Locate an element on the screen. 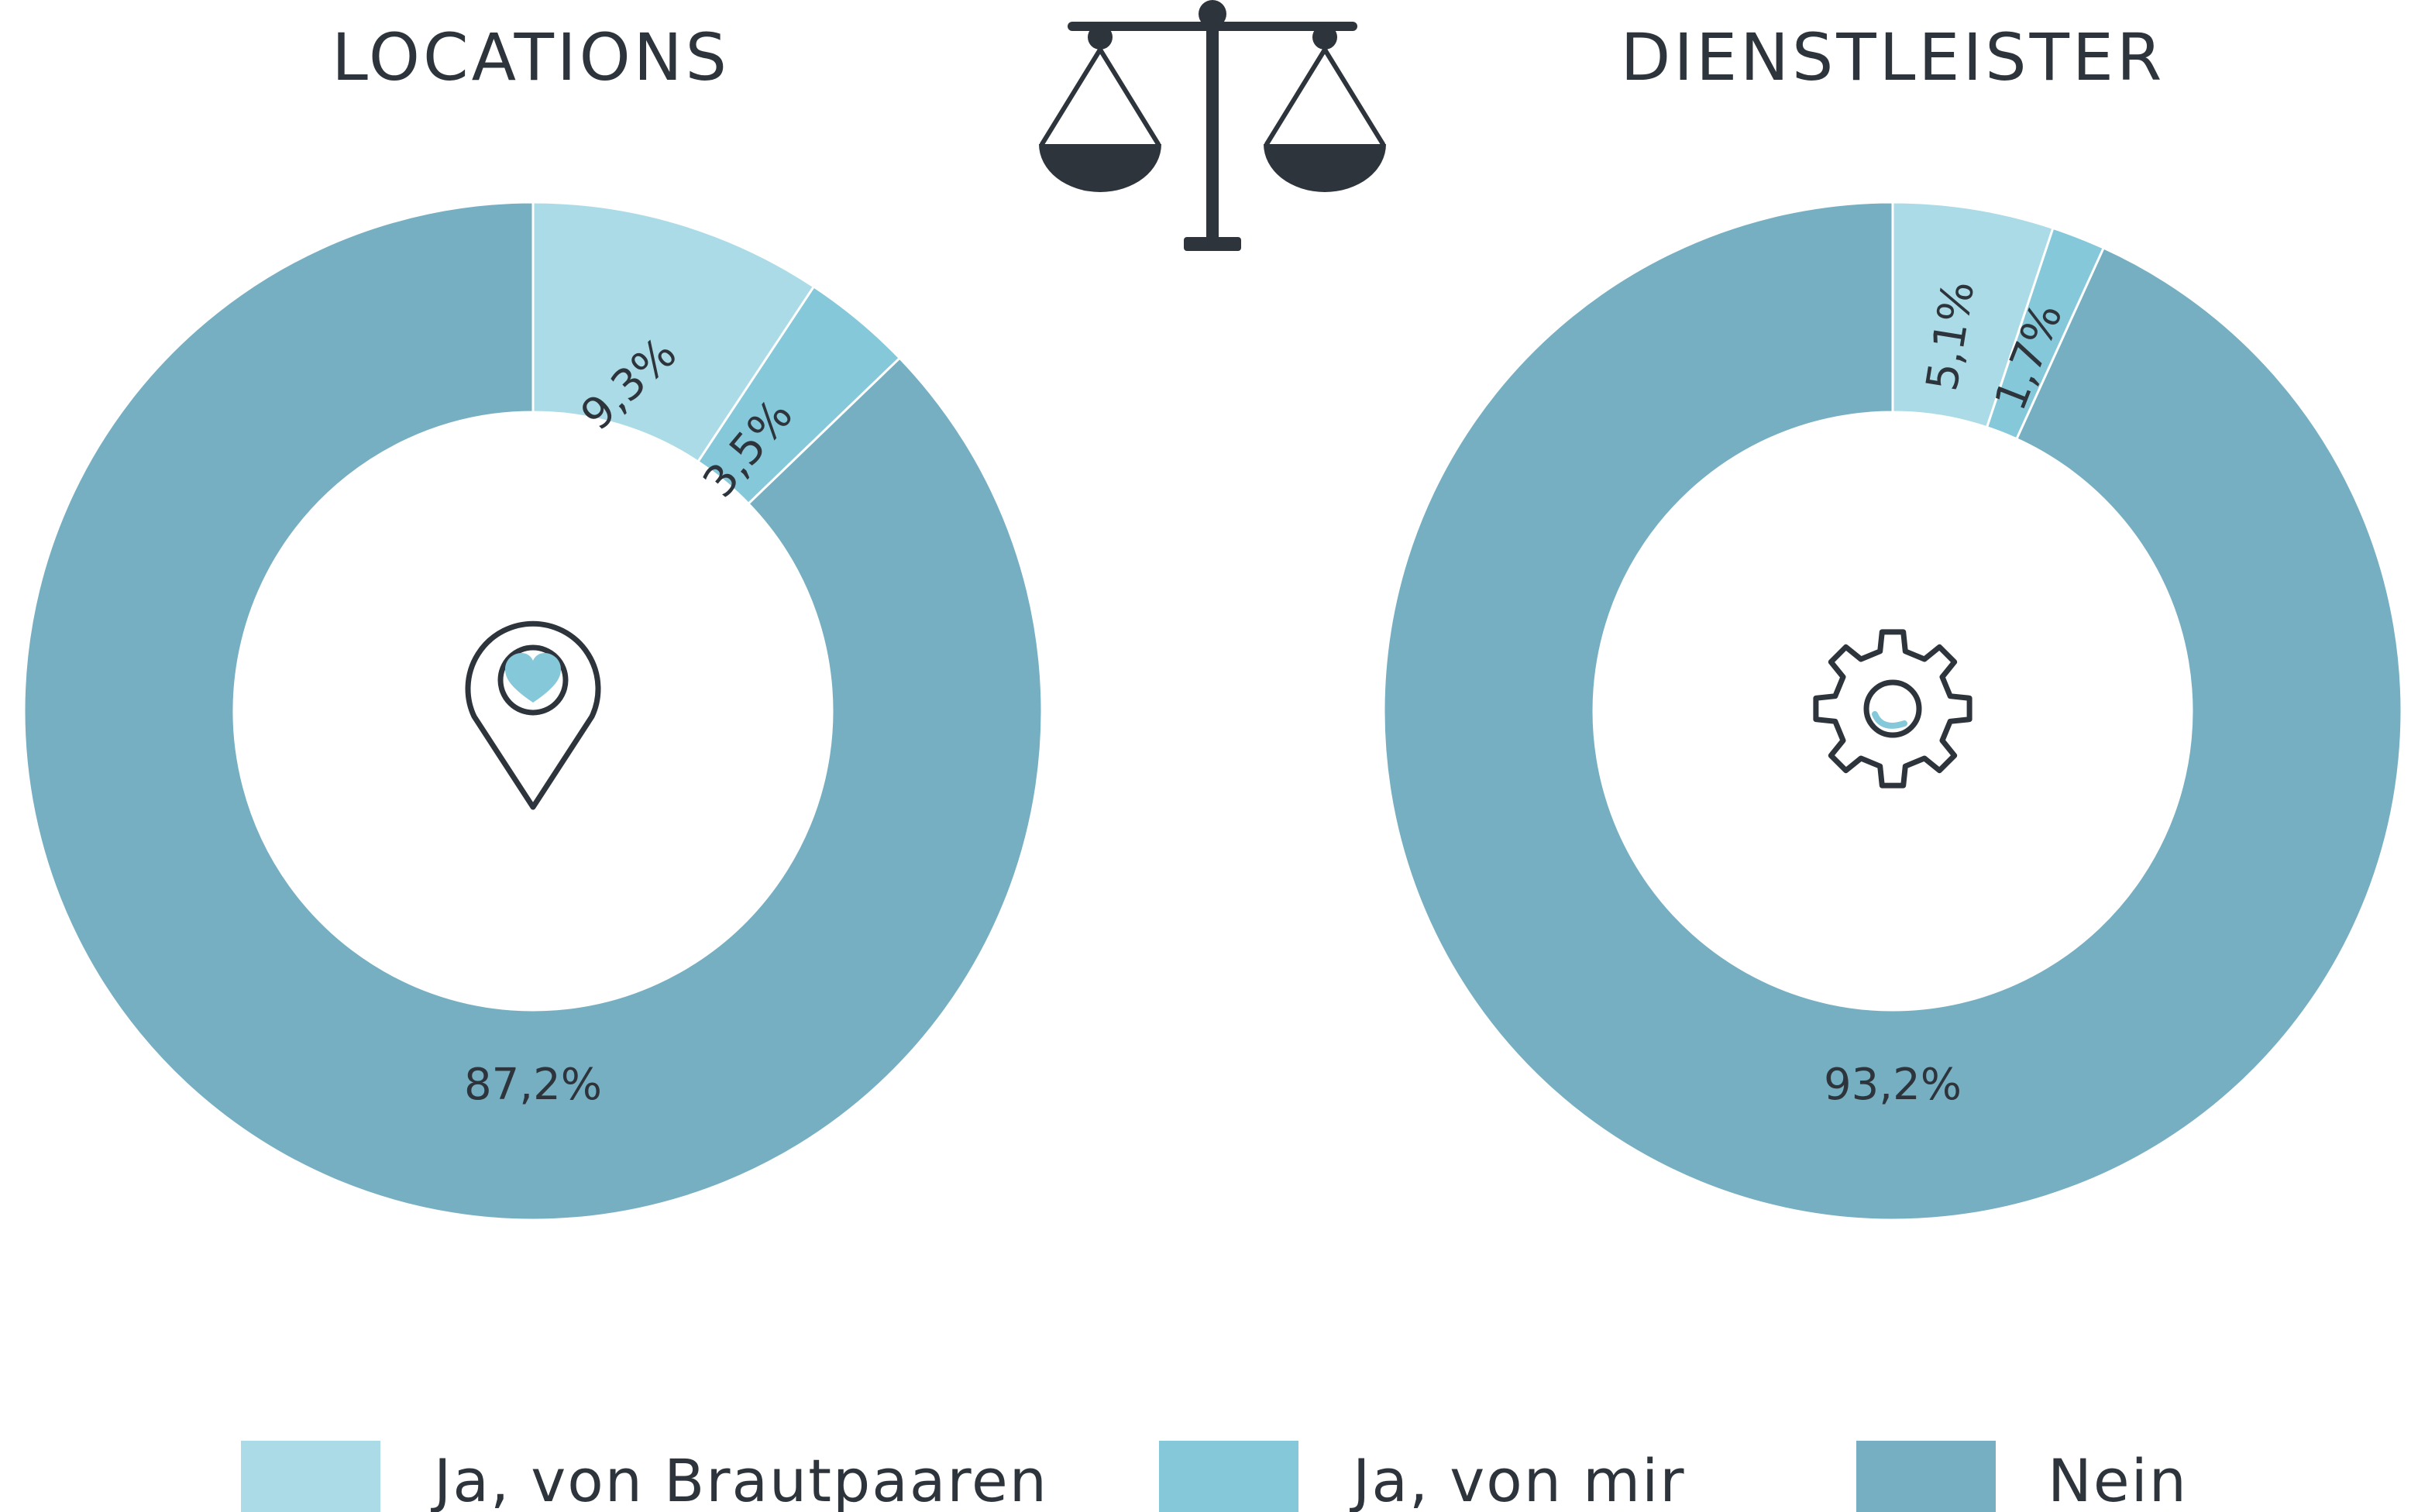 Image resolution: width=2411 pixels, height=1512 pixels. legend: Ja, von Brautpaaren Ja, von mir Nein is located at coordinates (1214, 1476).